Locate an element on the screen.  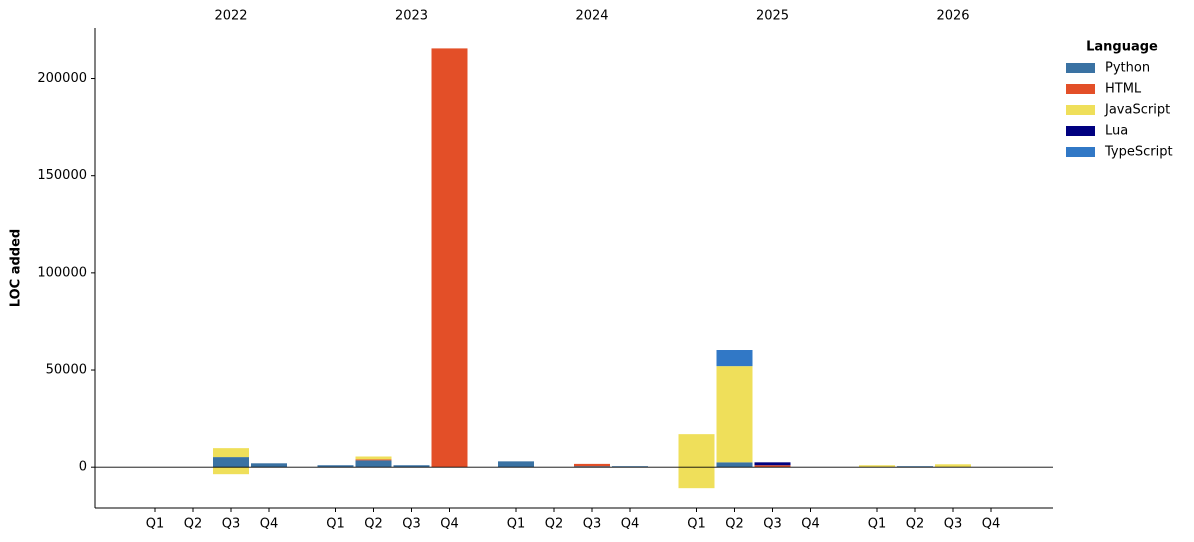
legend-label: JavaScript is located at coordinates (1137, 110).